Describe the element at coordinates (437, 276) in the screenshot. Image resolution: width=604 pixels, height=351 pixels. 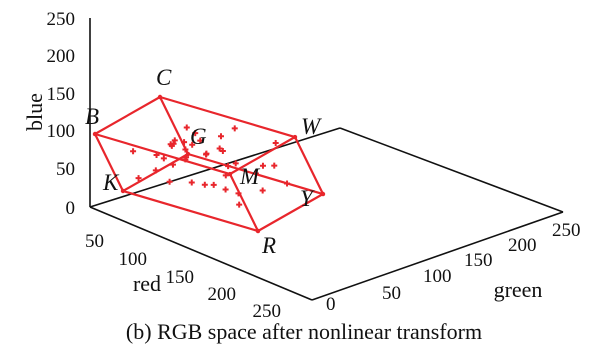
I see `green-tick-label: 100` at that location.